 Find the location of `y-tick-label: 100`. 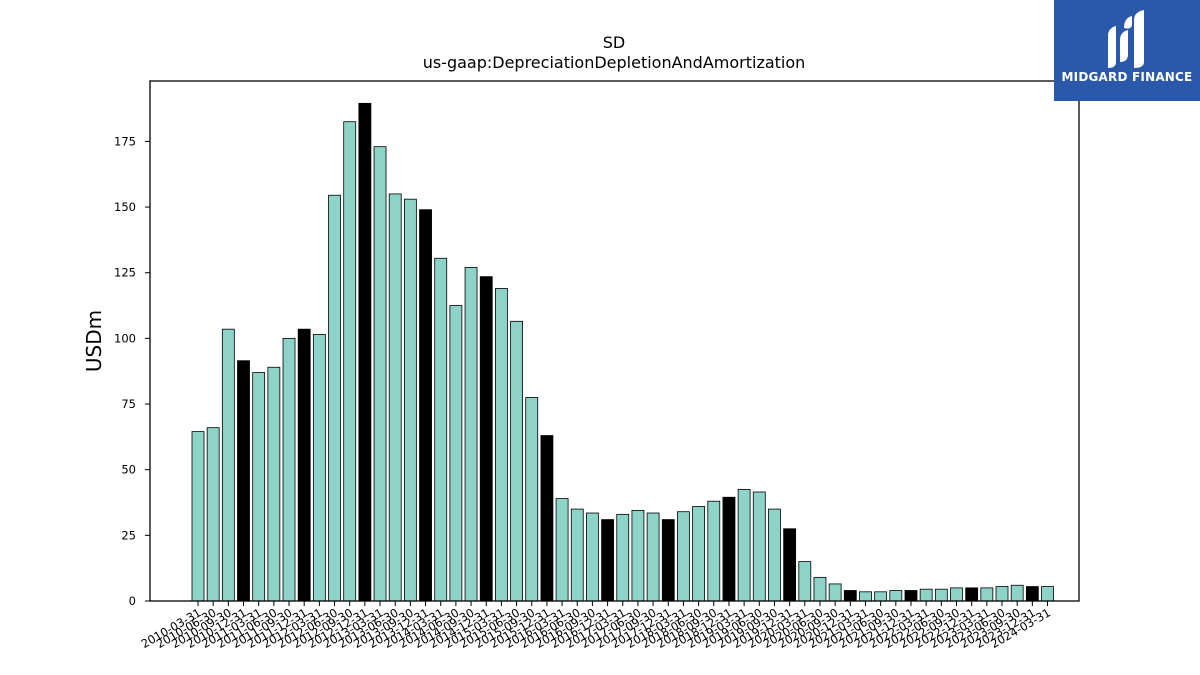

y-tick-label: 100 is located at coordinates (125, 338).